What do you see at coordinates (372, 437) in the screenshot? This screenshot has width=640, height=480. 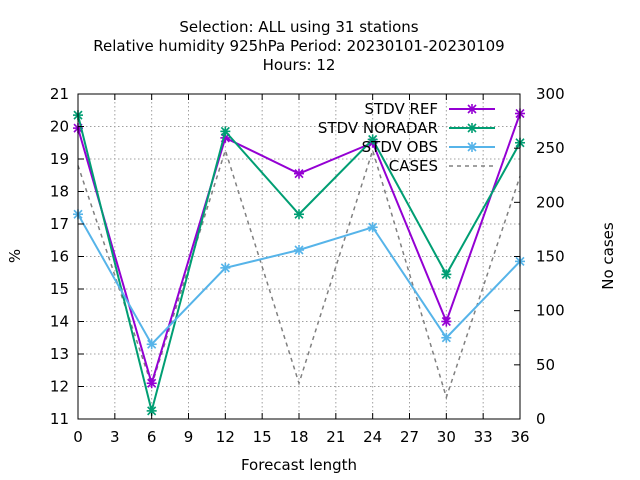 I see `x-tick-label: 24` at bounding box center [372, 437].